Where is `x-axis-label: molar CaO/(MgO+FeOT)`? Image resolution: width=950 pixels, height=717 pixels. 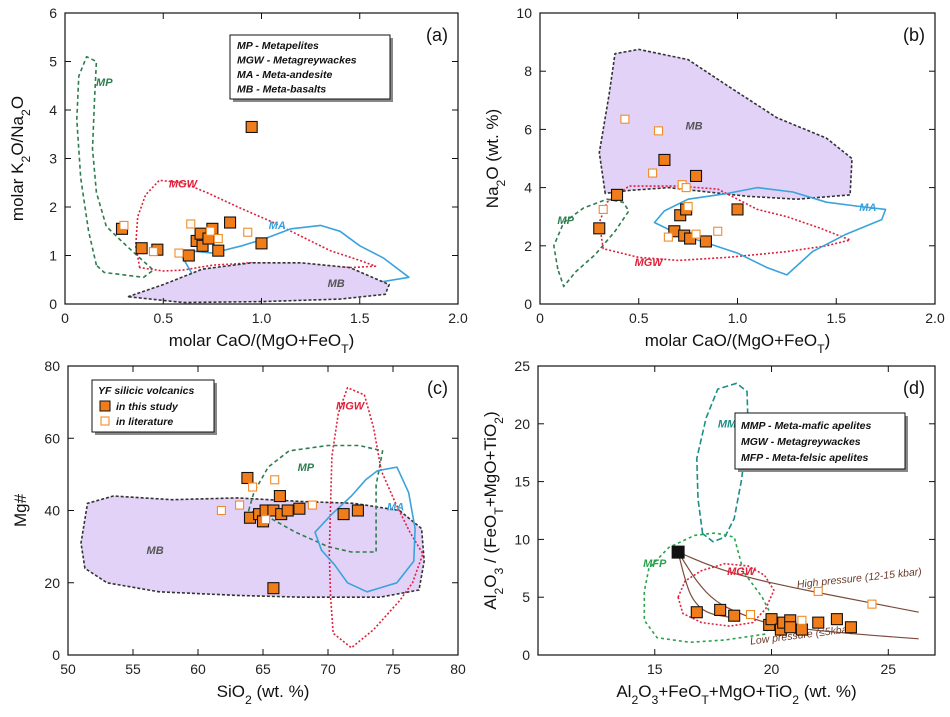
x-axis-label: molar CaO/(MgO+FeOT) is located at coordinates (738, 343).